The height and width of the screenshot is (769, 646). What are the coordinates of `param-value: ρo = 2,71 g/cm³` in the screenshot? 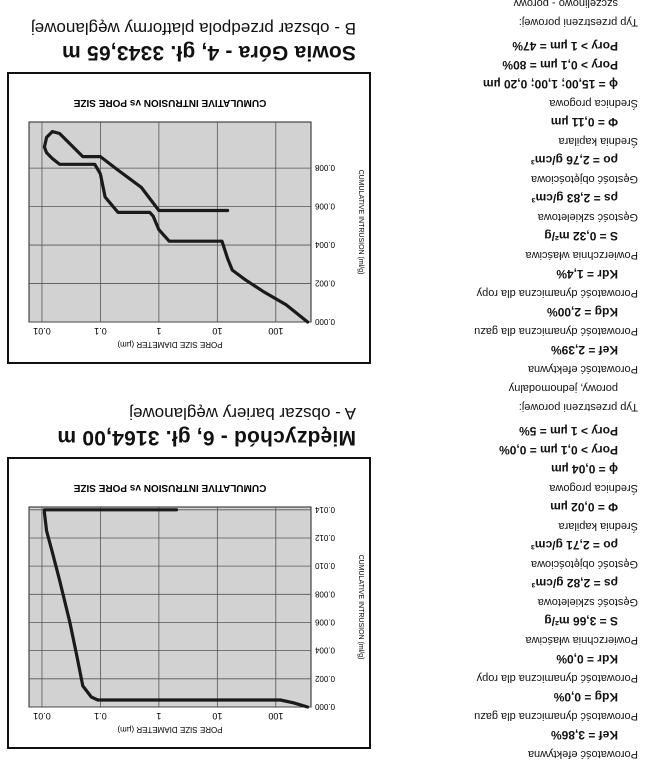 It's located at (574, 545).